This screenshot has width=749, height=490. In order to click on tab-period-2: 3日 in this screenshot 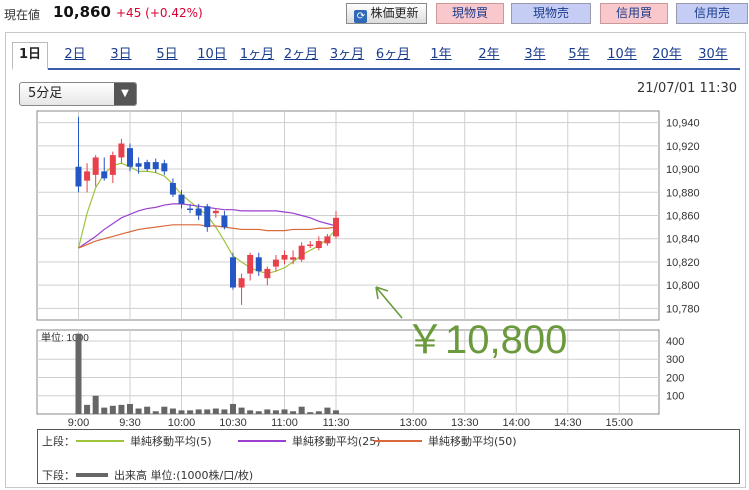, I will do `click(121, 54)`.